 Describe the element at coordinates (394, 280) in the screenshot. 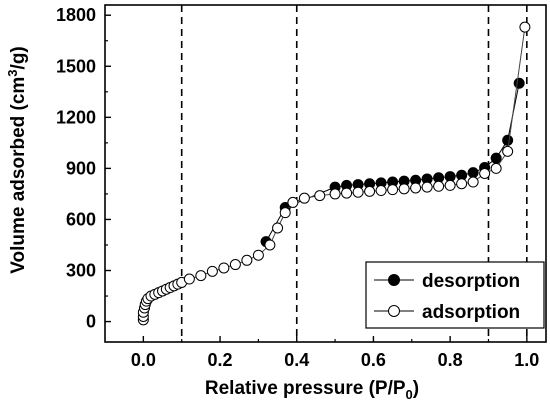

I see `legend-marker-desorption` at that location.